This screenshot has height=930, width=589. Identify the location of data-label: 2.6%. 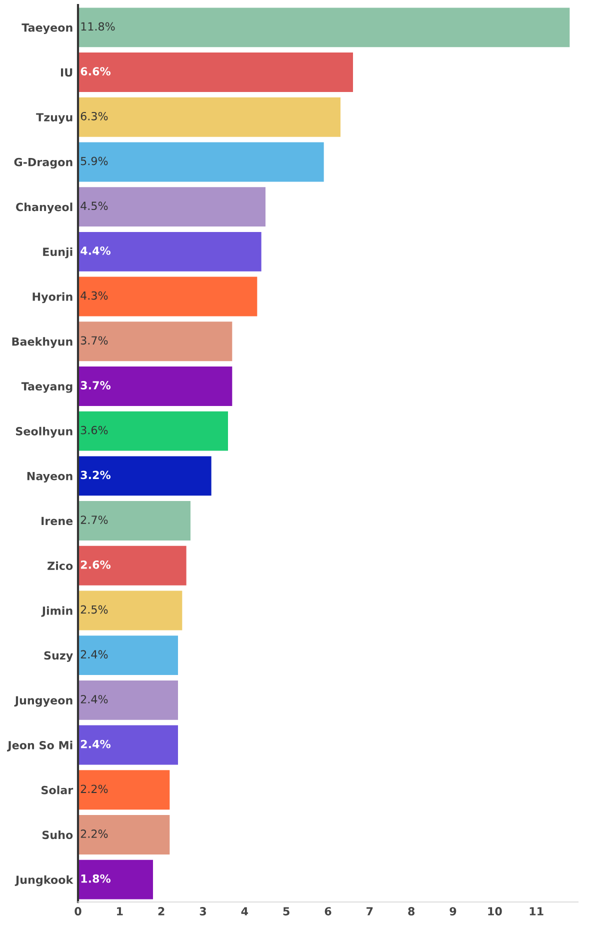
(95, 564).